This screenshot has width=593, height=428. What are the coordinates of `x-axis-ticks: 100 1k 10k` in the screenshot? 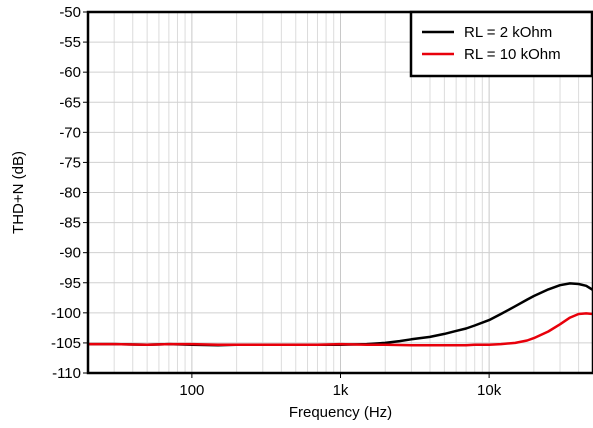 It's located at (340, 386).